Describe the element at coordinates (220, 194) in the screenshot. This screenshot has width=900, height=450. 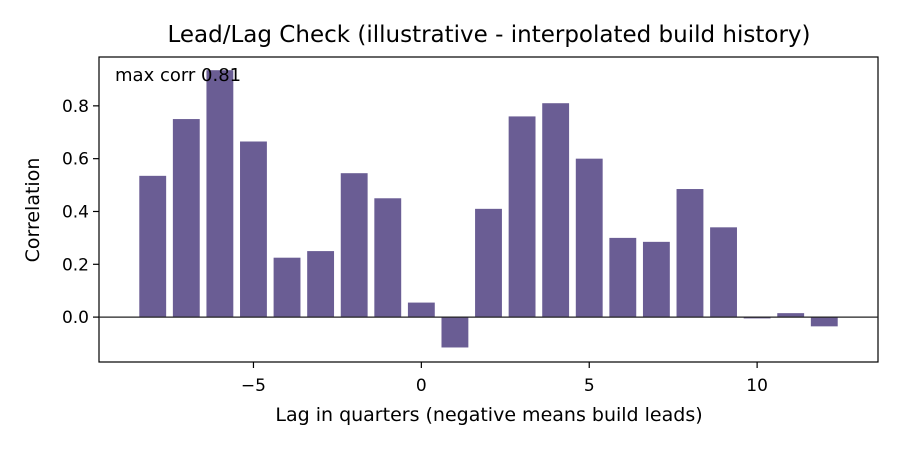
I see `bar-lag--6` at that location.